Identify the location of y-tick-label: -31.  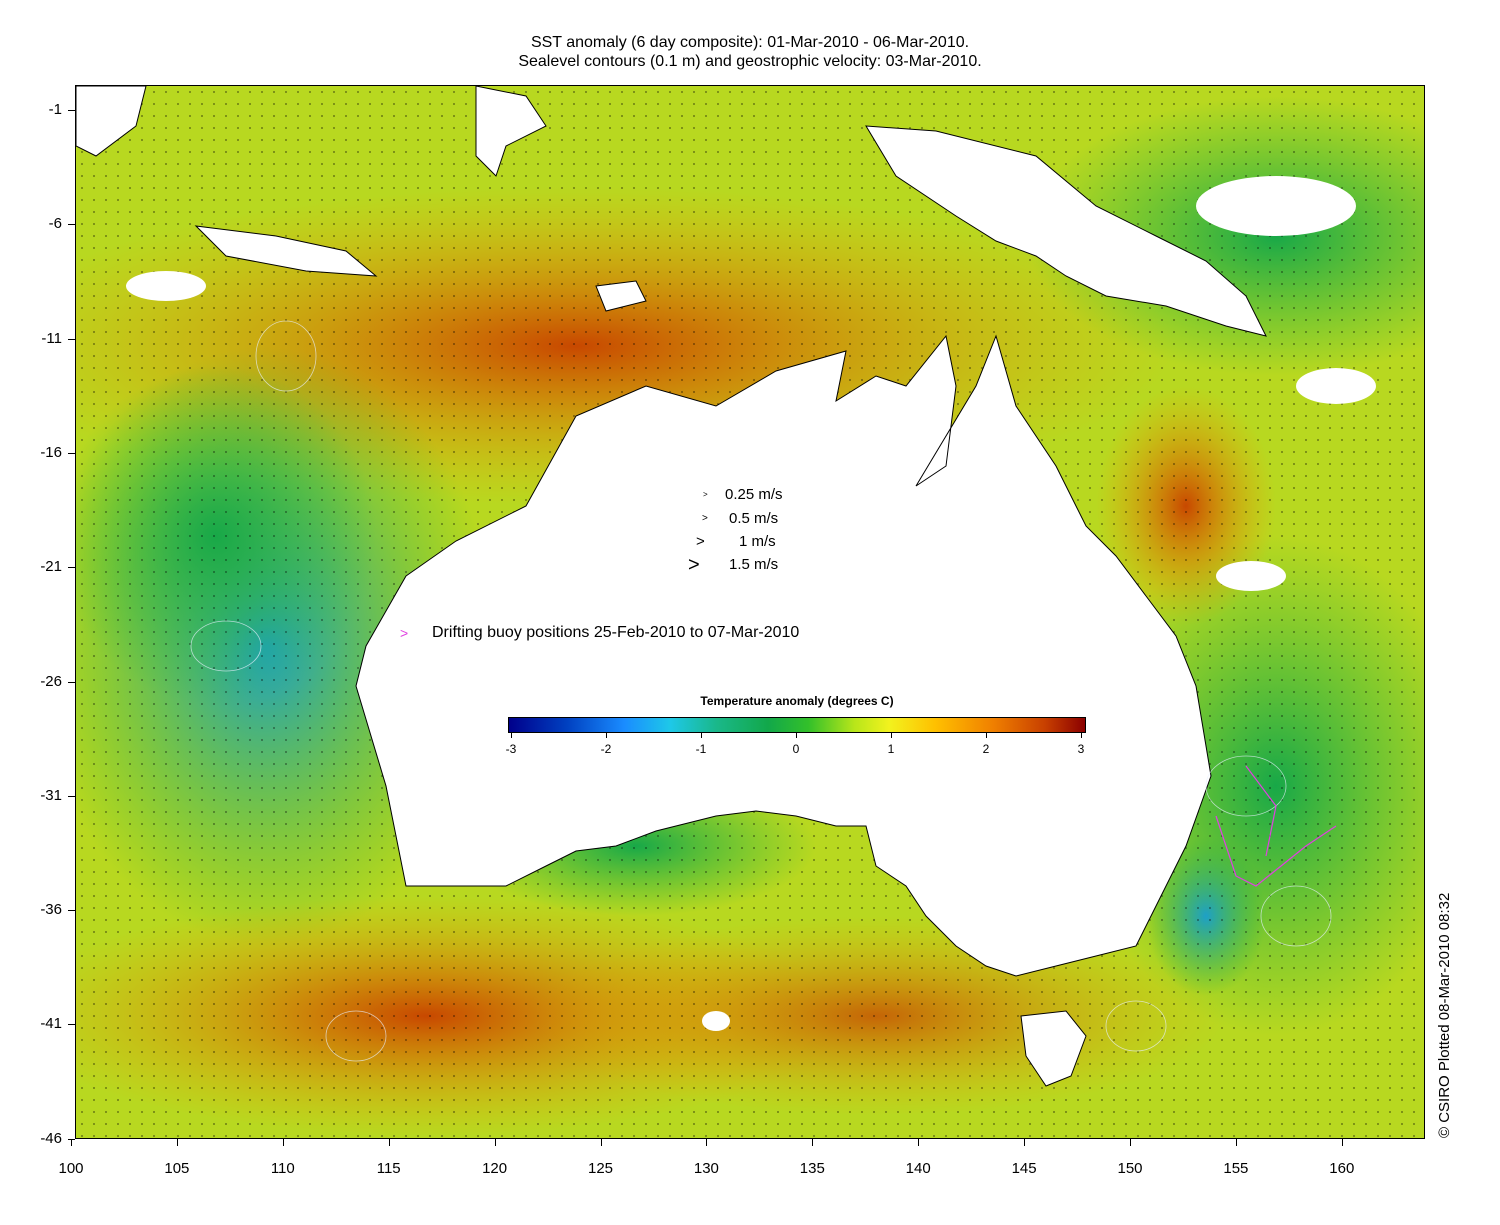
(51, 795).